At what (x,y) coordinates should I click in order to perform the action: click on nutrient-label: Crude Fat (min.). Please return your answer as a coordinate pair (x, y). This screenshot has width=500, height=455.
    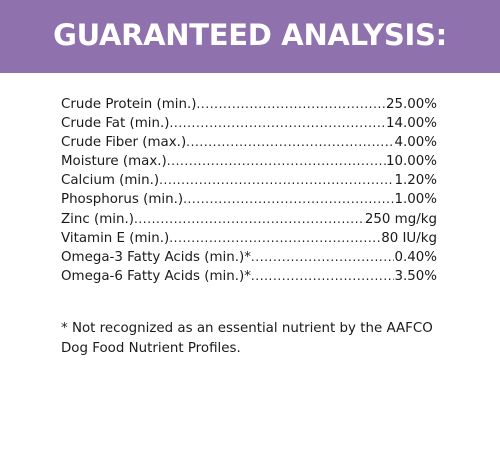
    Looking at the image, I should click on (115, 124).